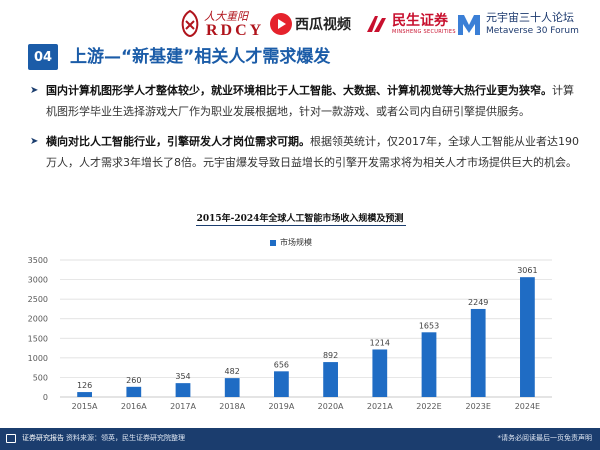 The width and height of the screenshot is (600, 450). Describe the element at coordinates (478, 302) in the screenshot. I see `data-label: 2249` at that location.